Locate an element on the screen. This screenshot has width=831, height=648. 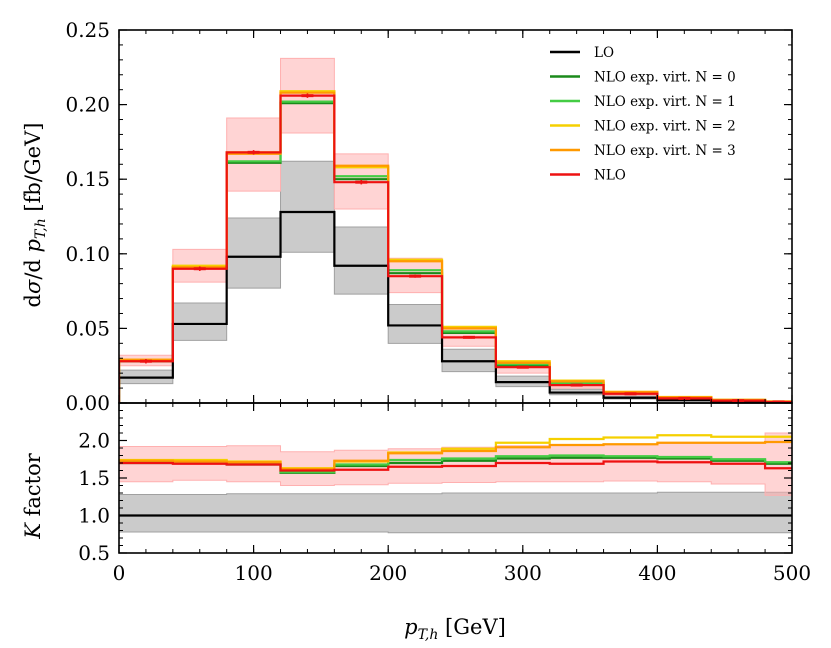
band-ratio-nlo is located at coordinates (455, 464).